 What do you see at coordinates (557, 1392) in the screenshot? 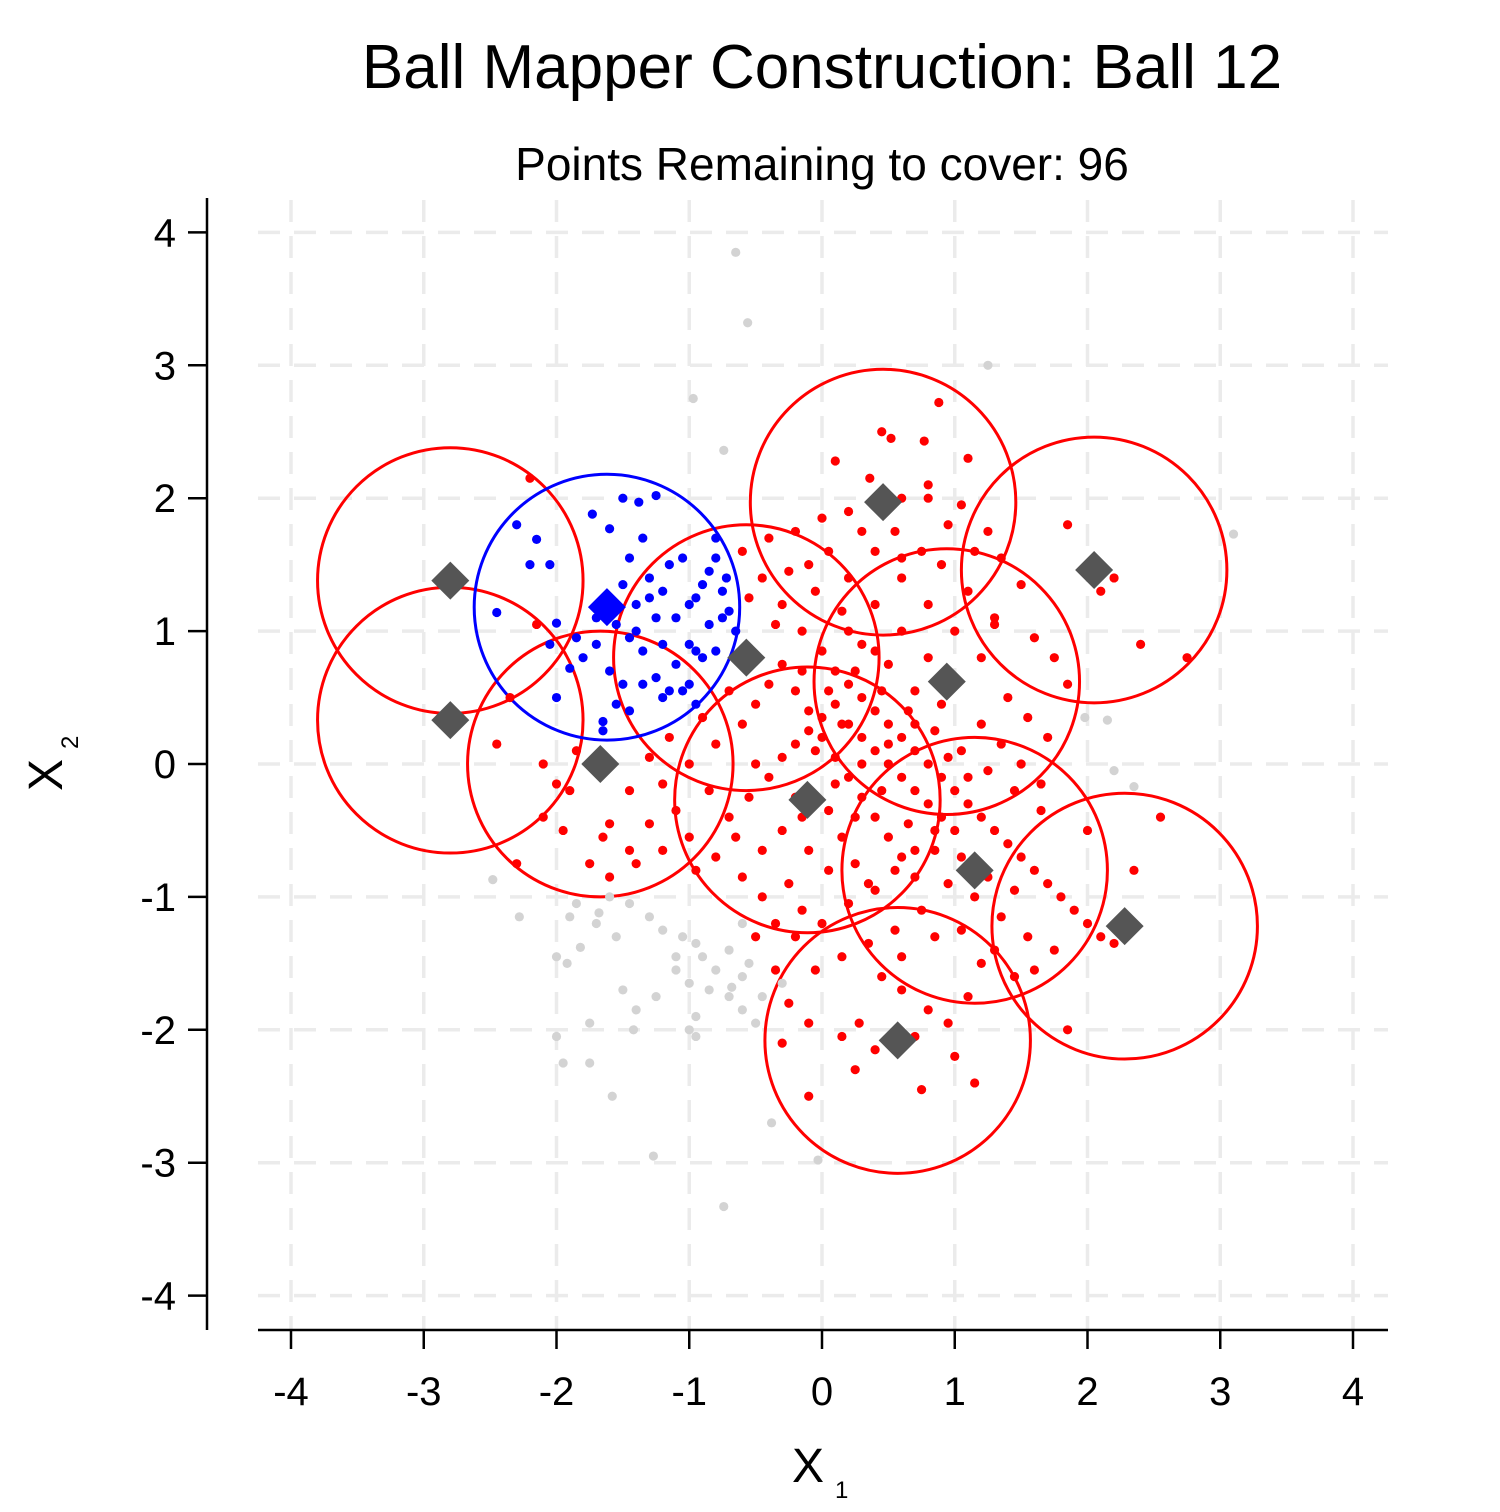
I see `x-tick-label-2: -2` at bounding box center [557, 1392].